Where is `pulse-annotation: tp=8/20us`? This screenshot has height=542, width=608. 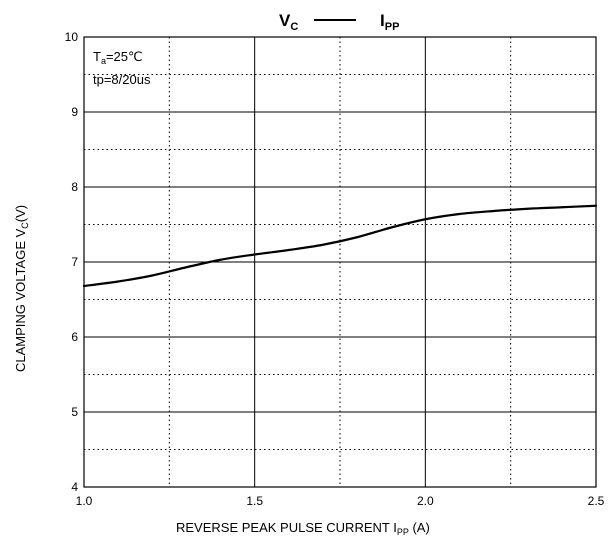
pulse-annotation: tp=8/20us is located at coordinates (122, 79).